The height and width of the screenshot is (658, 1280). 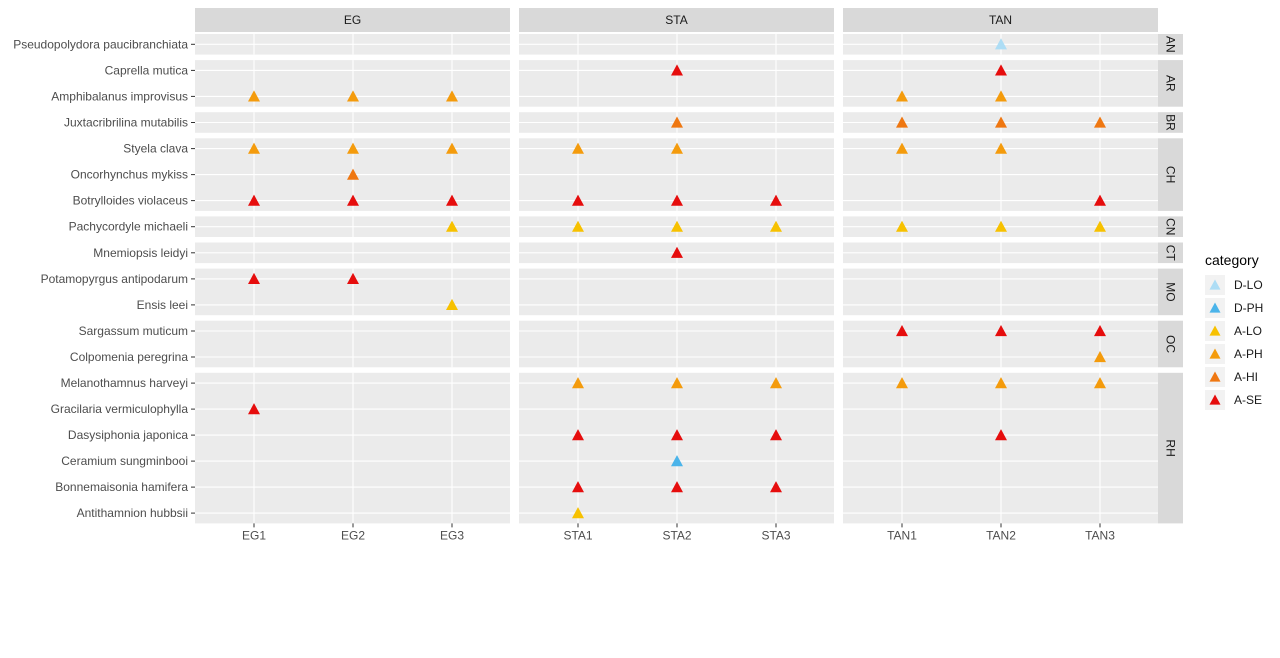 I want to click on data-point-dasysiphonia-japonica-sta2, so click(x=677, y=435).